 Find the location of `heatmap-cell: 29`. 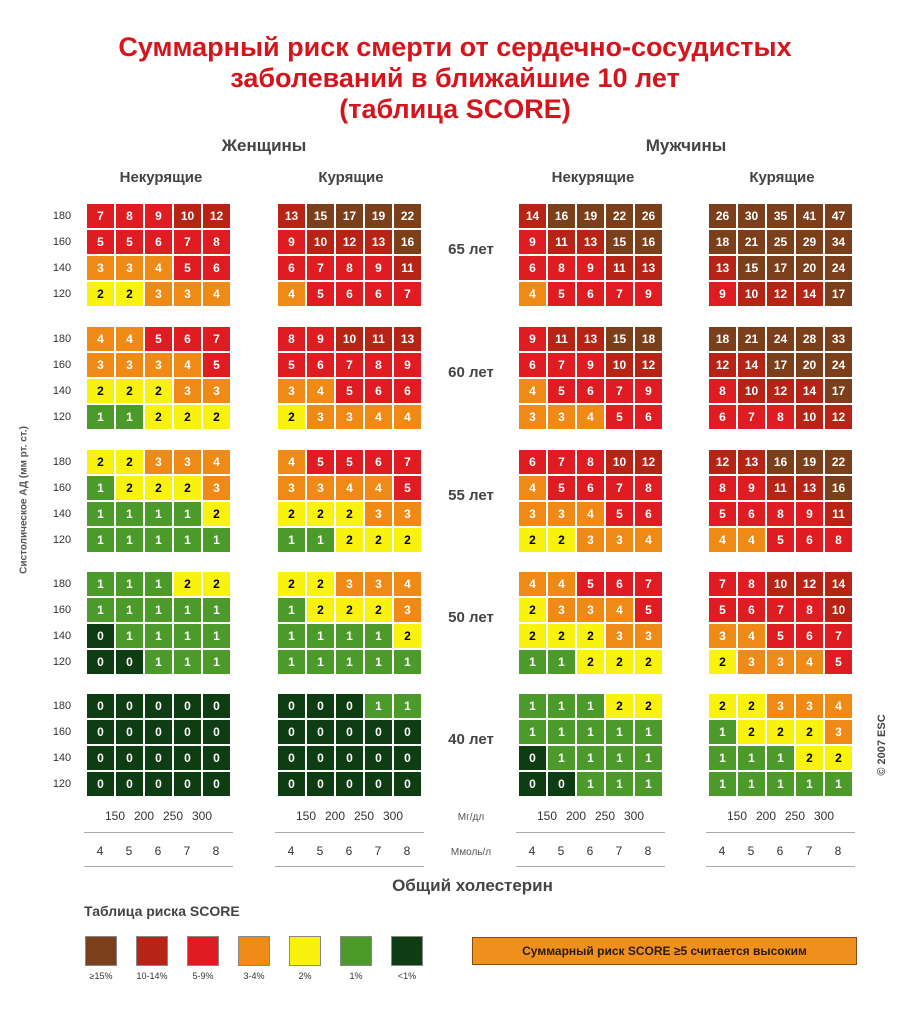

heatmap-cell: 29 is located at coordinates (809, 242).